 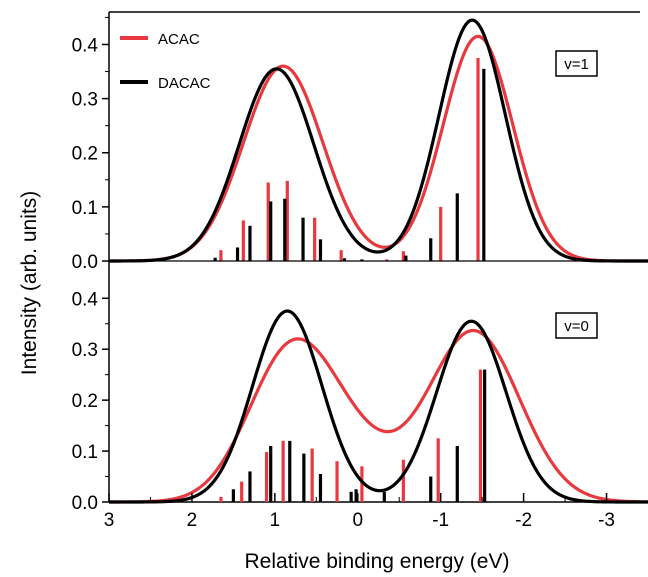 I want to click on x-tick-label: 3, so click(x=109, y=520).